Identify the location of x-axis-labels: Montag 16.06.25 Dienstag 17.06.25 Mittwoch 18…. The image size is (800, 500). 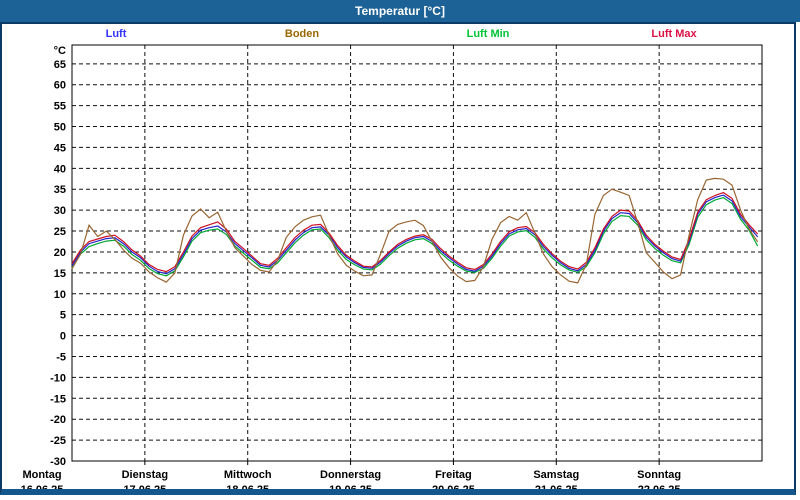
(351, 479).